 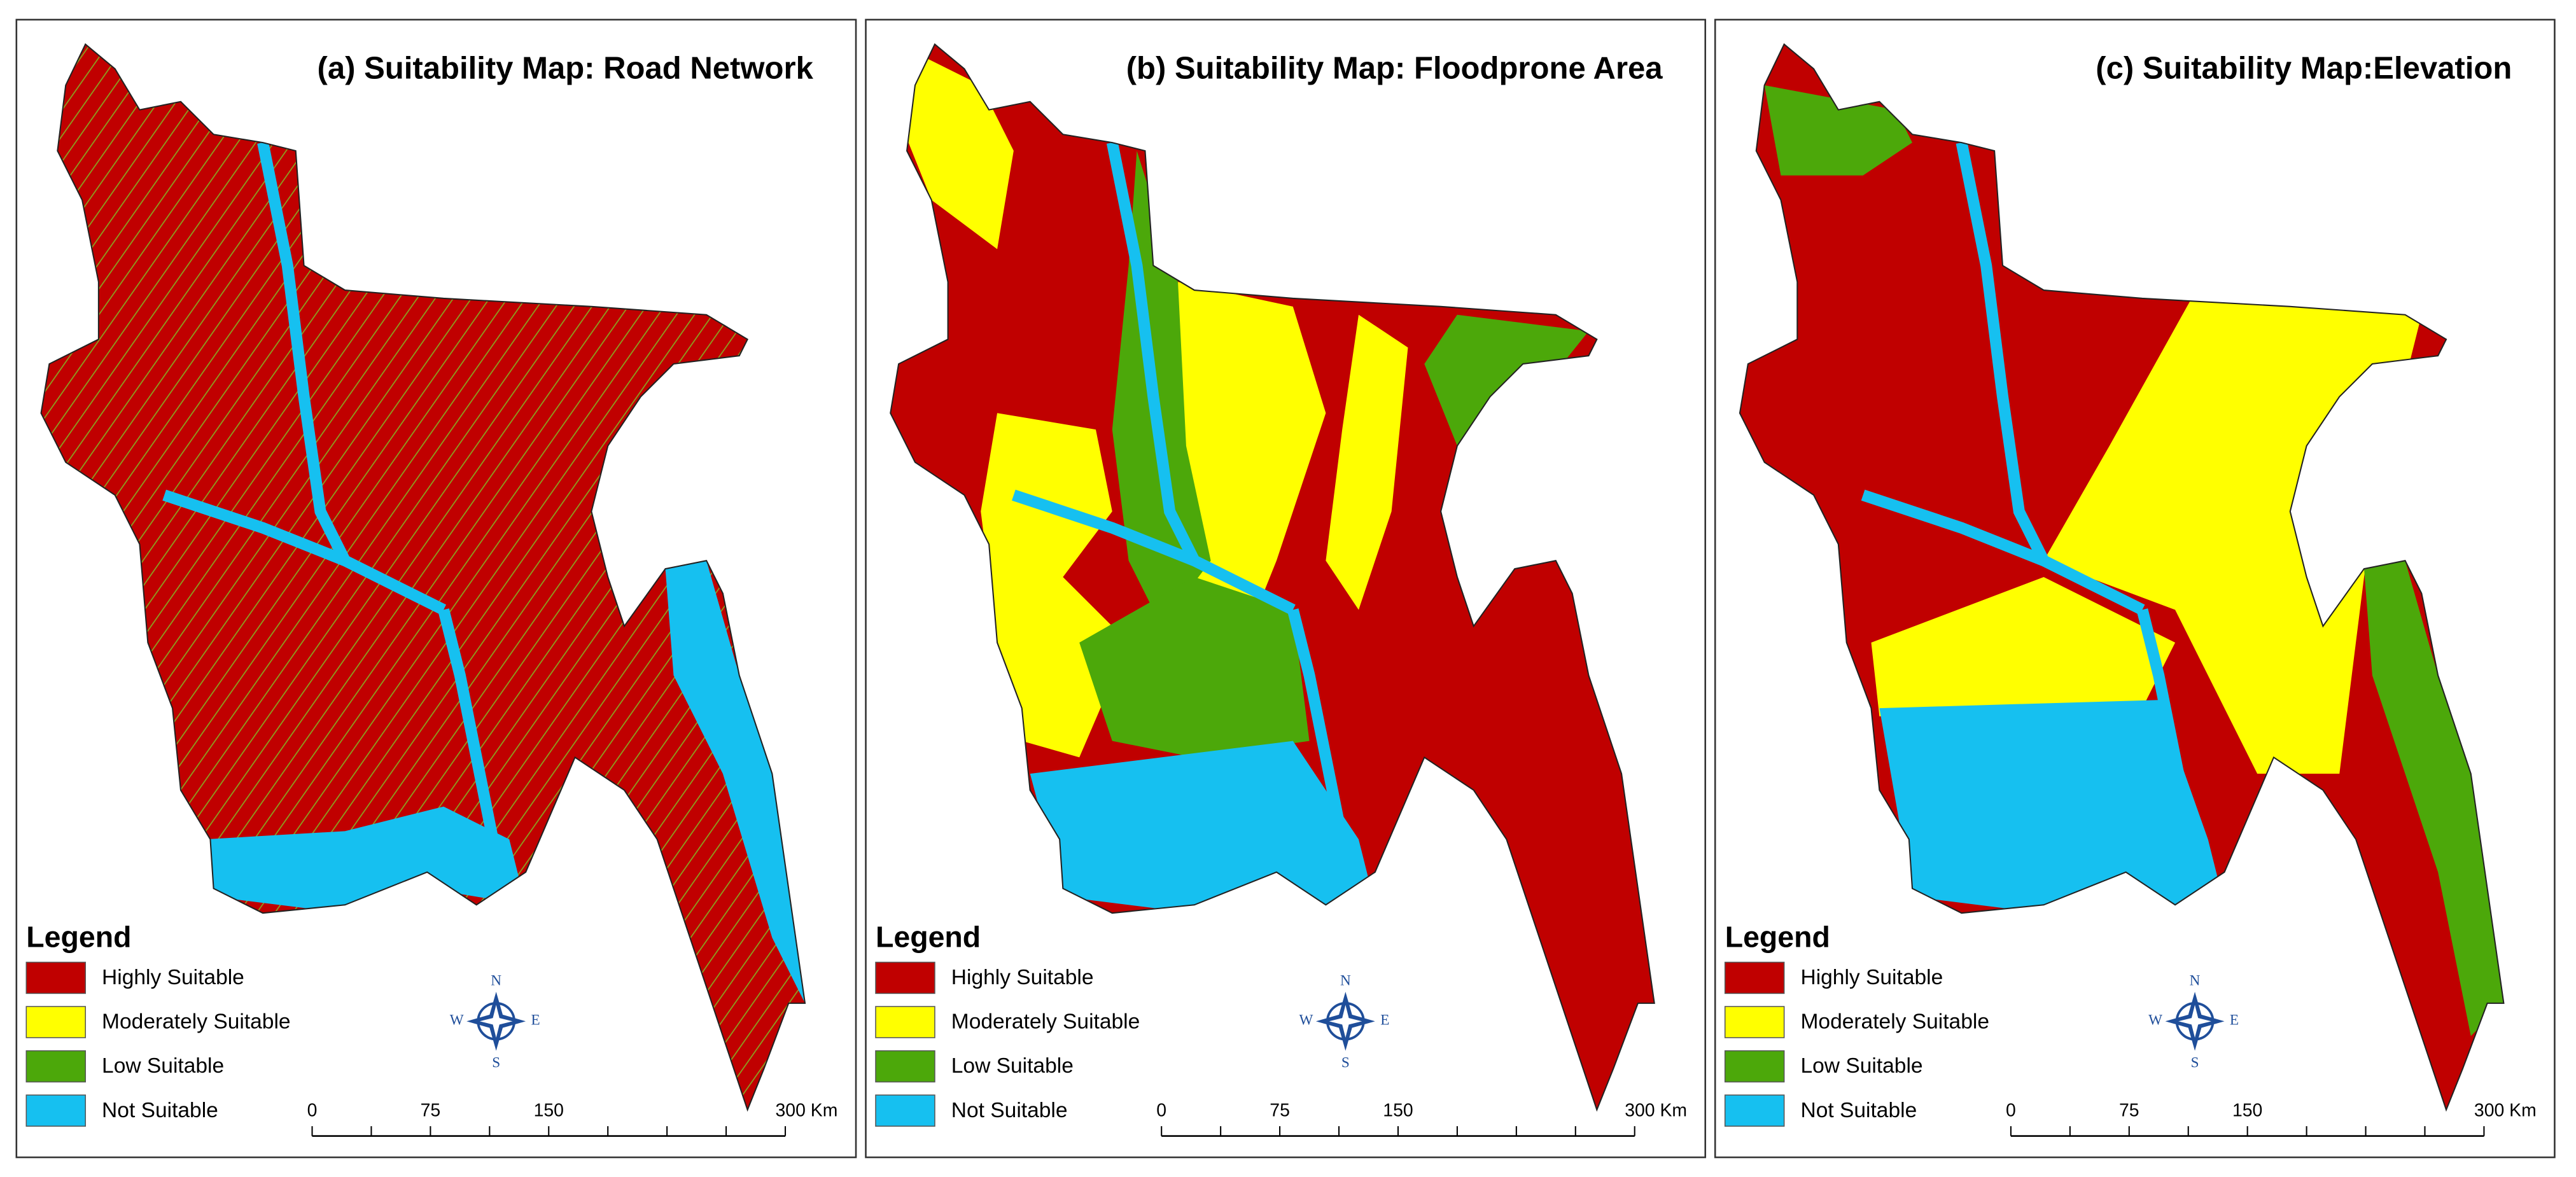 I want to click on map-title: (c) Suitability Map:Elevation, so click(x=2304, y=69).